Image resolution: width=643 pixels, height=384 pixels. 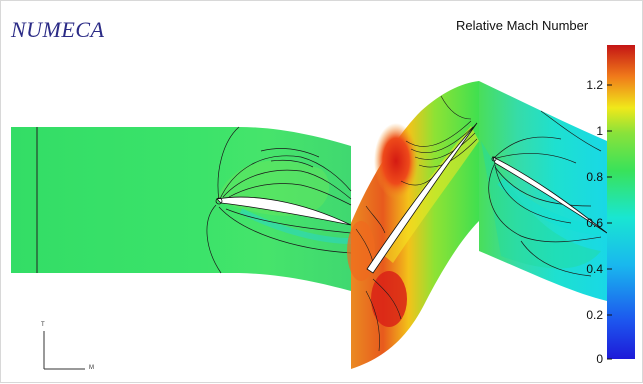 What do you see at coordinates (91, 368) in the screenshot?
I see `triad-axis-m-label: M` at bounding box center [91, 368].